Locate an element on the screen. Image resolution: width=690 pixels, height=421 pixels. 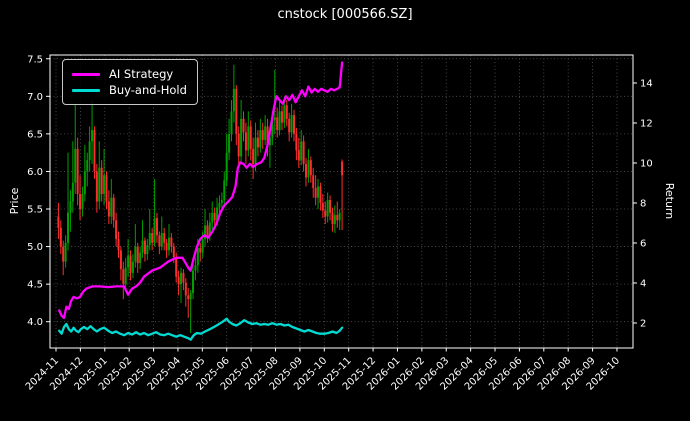
svg-text: 4.5 is located at coordinates (35, 285).